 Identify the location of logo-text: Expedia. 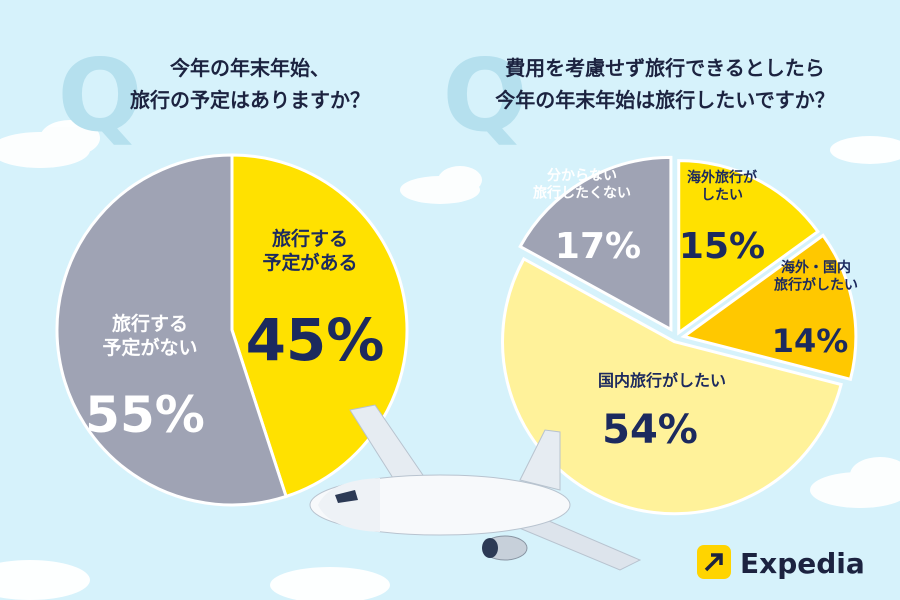
(802, 563).